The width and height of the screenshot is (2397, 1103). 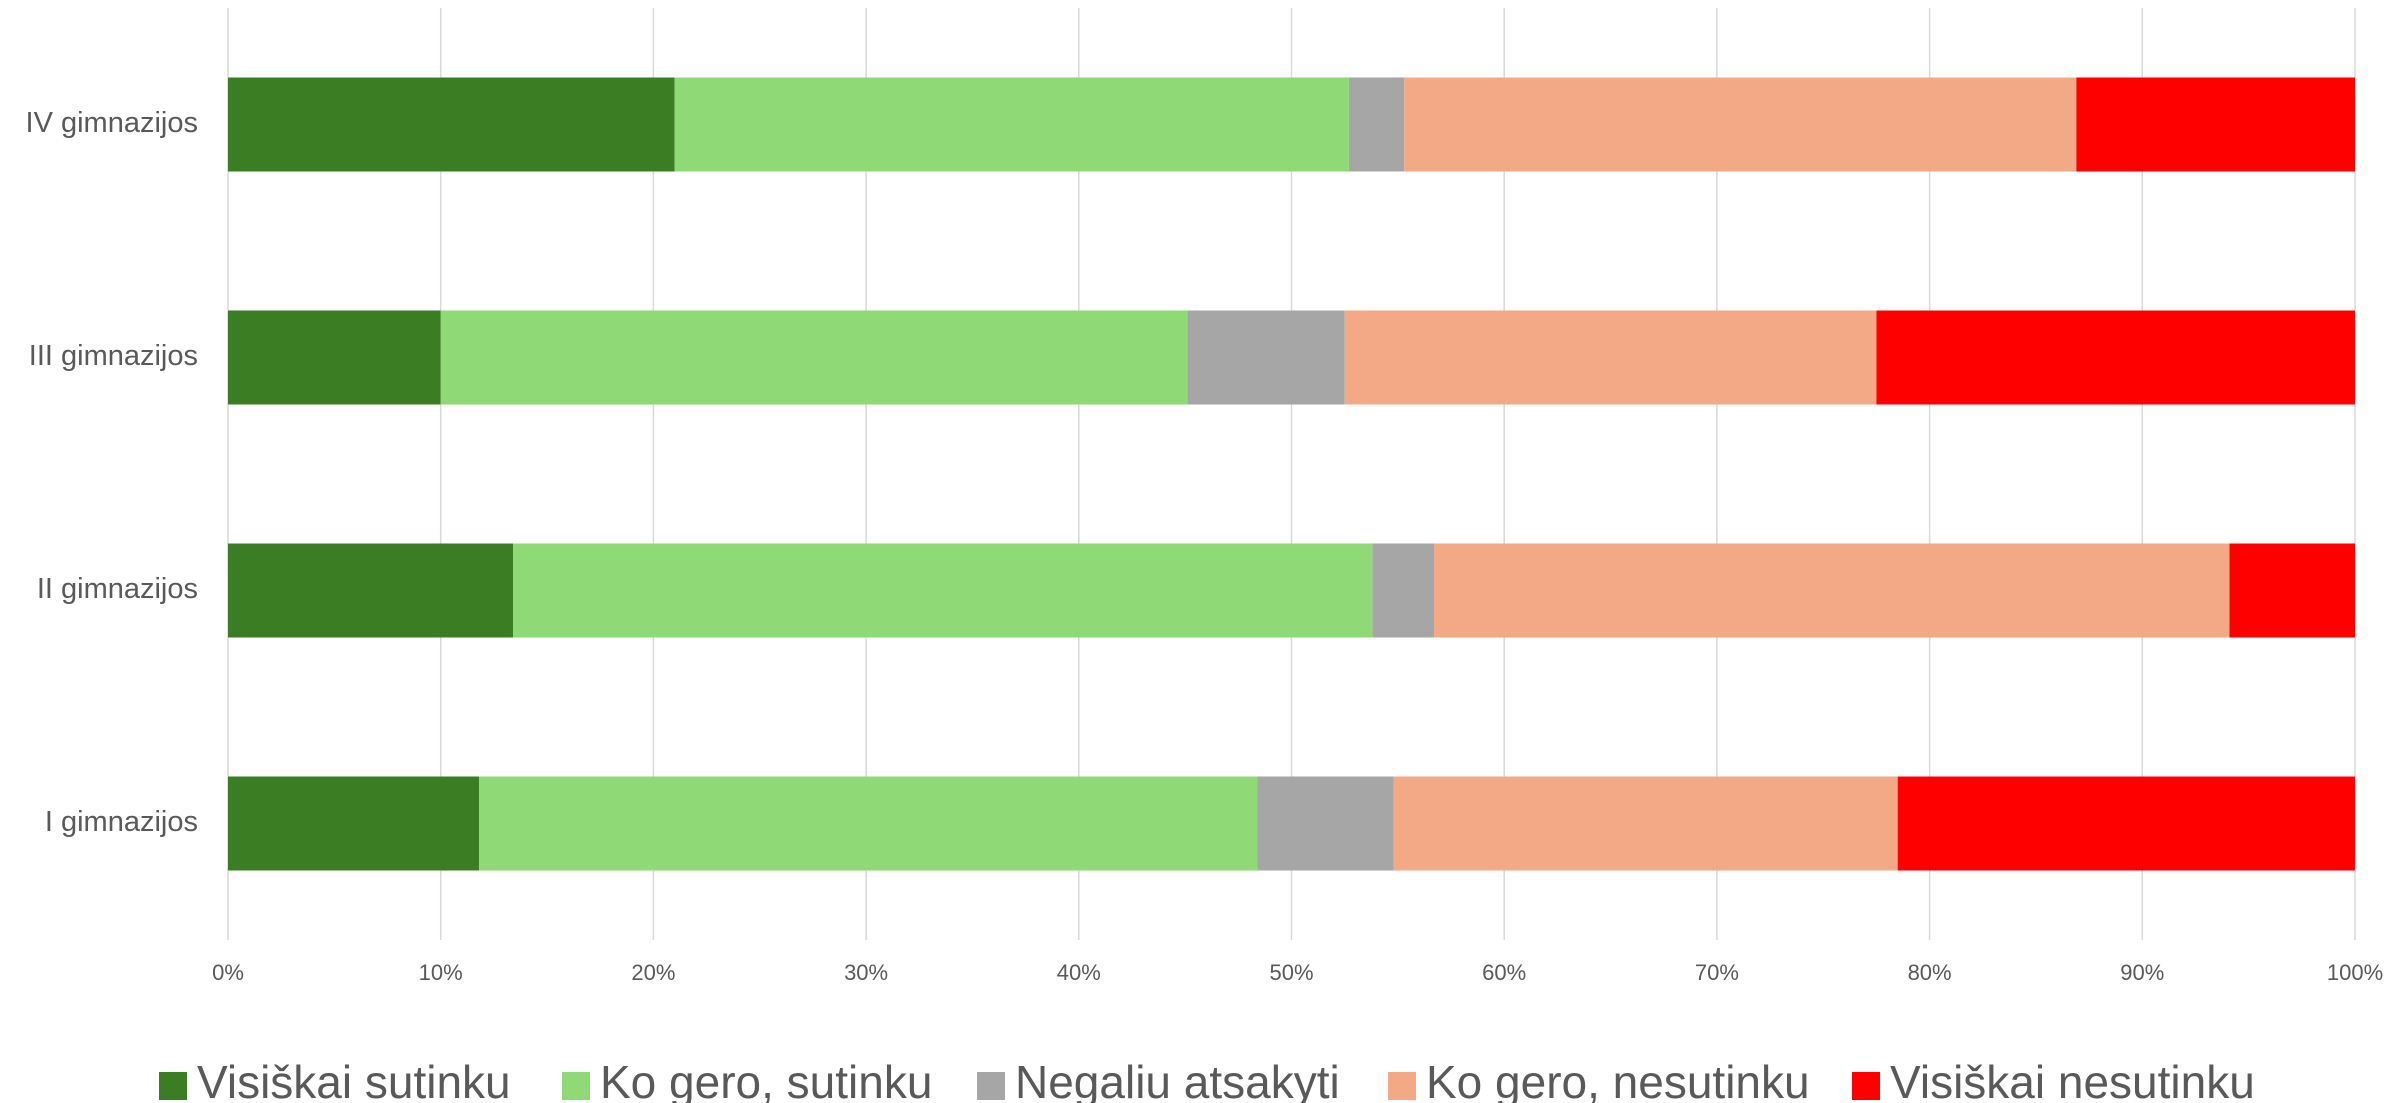 I want to click on x-tick-label: 60%, so click(x=1504, y=972).